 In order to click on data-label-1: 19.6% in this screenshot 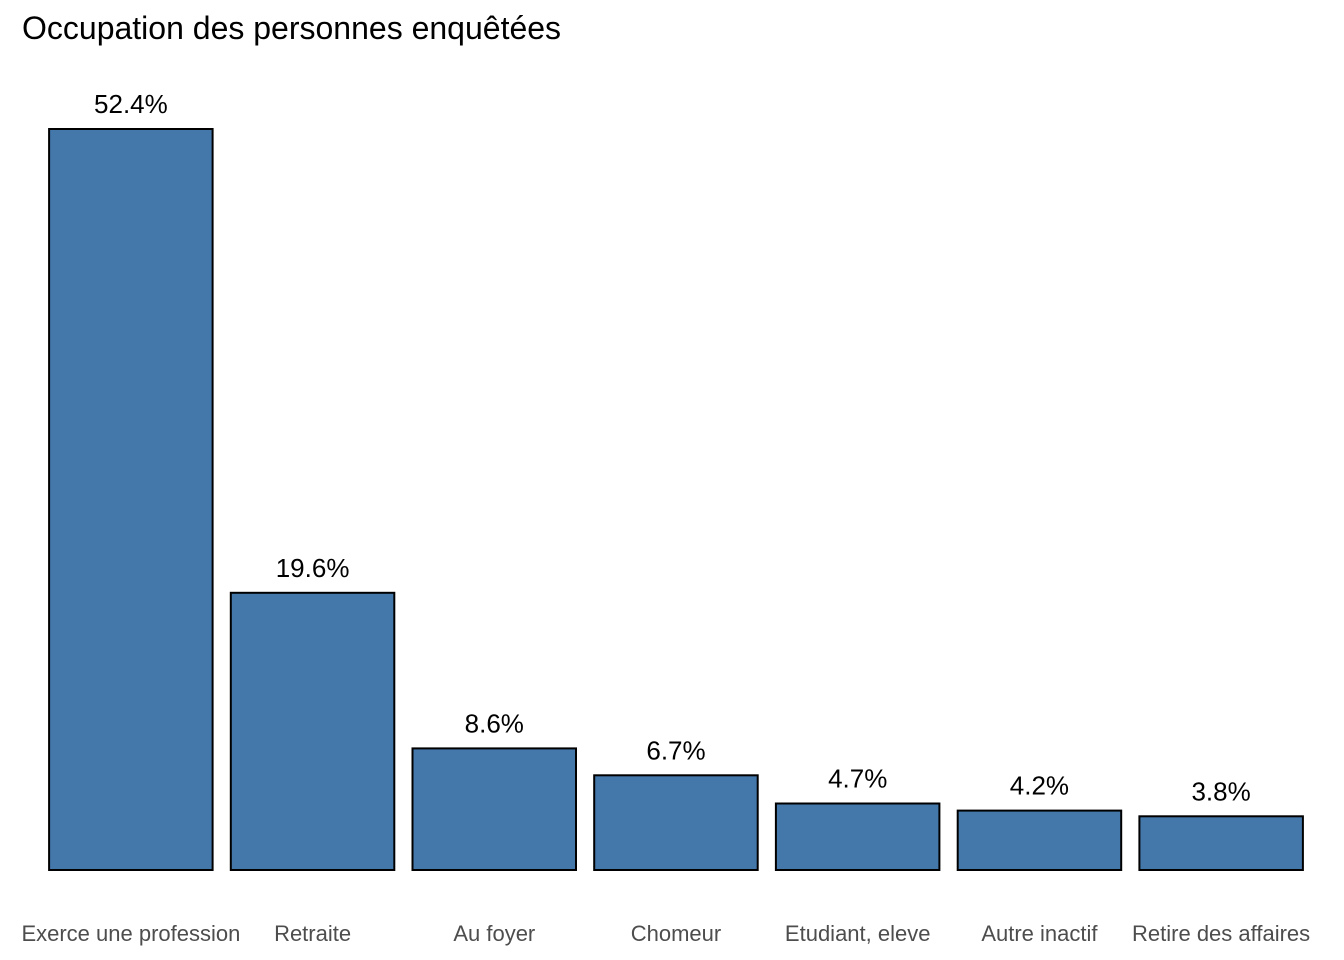, I will do `click(313, 568)`.